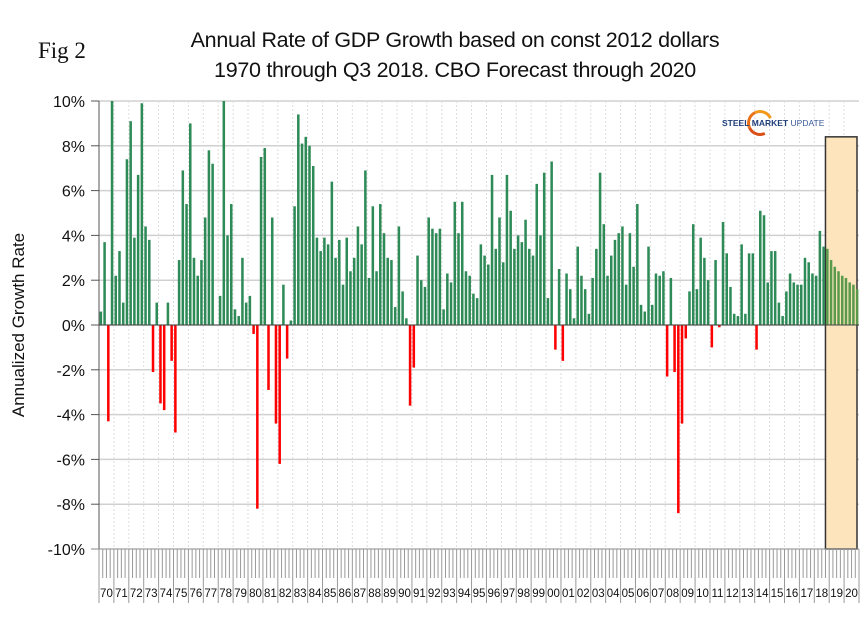 The image size is (863, 622). Describe the element at coordinates (762, 594) in the screenshot. I see `x-tick-label: 14` at that location.